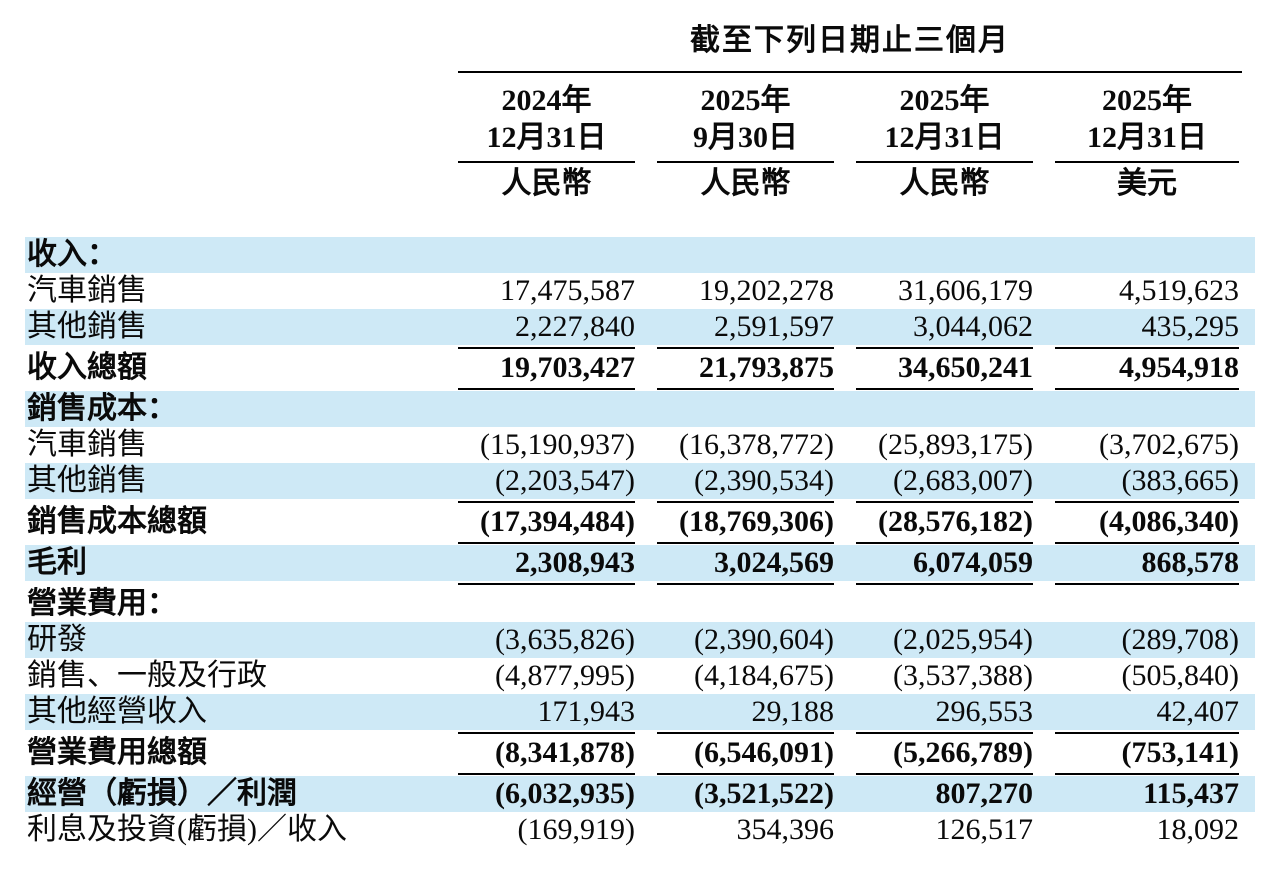  Describe the element at coordinates (756, 521) in the screenshot. I see `value-cell-2: (18,769,306)` at that location.